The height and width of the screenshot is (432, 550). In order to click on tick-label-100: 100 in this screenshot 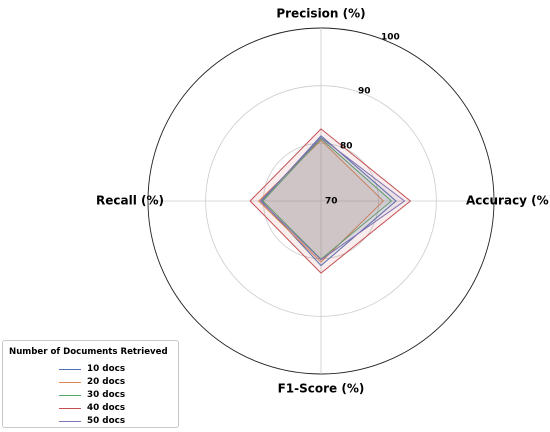, I will do `click(390, 38)`.